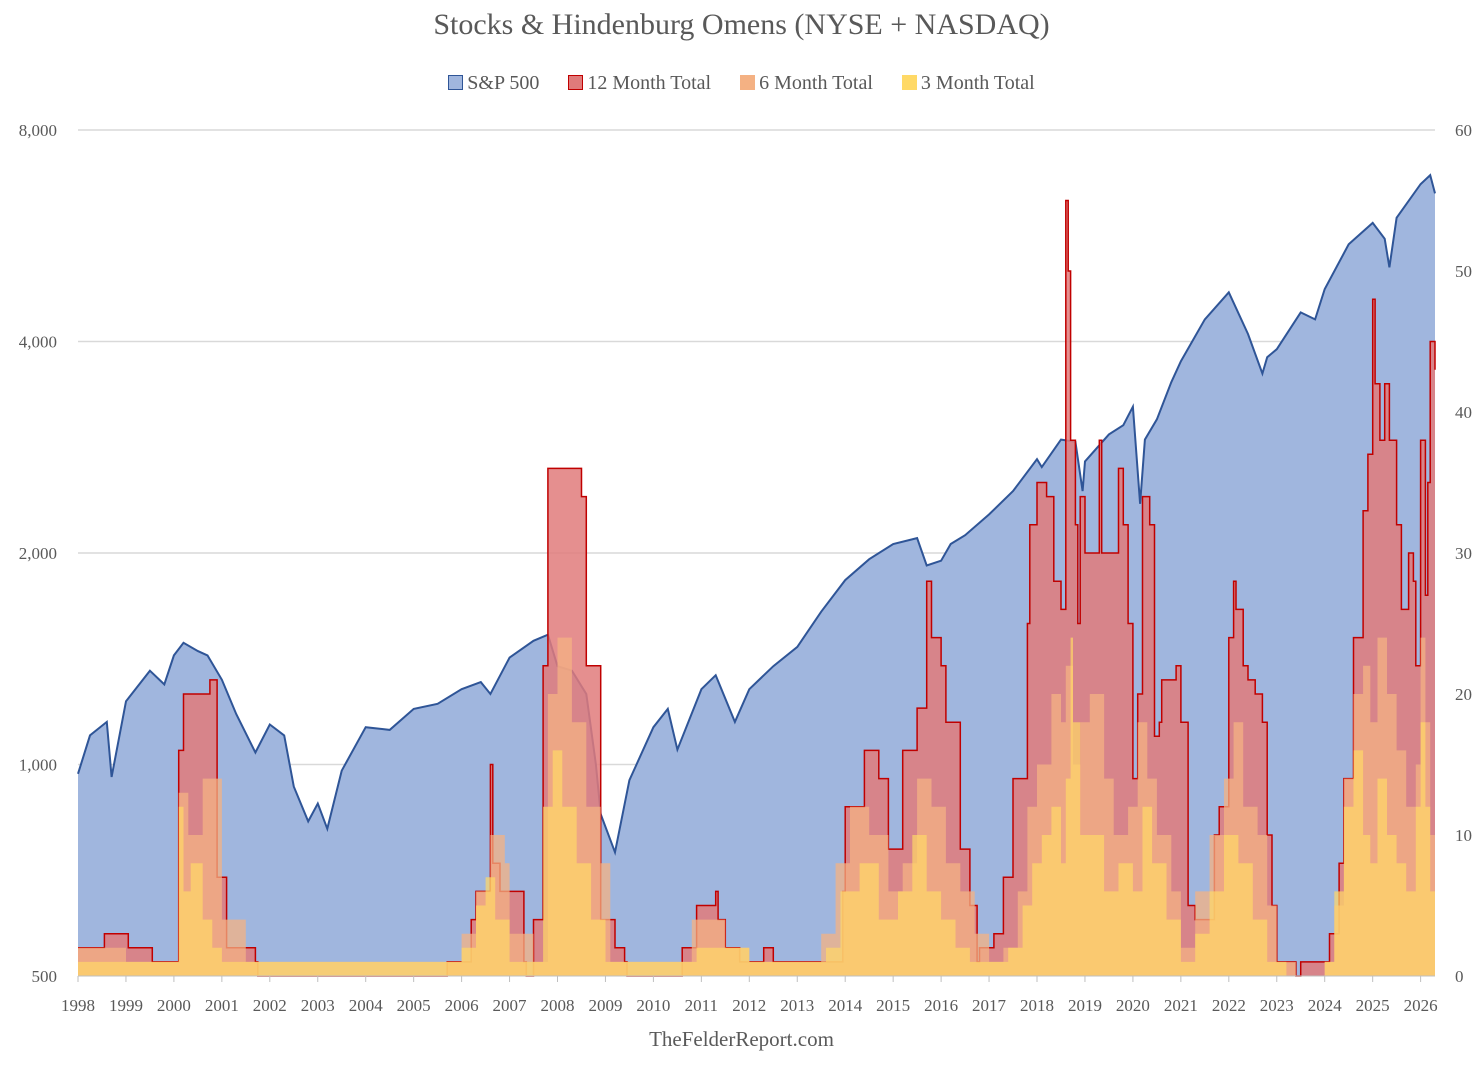 This screenshot has height=1073, width=1483. I want to click on right-axis-tick-label: 40, so click(1463, 412).